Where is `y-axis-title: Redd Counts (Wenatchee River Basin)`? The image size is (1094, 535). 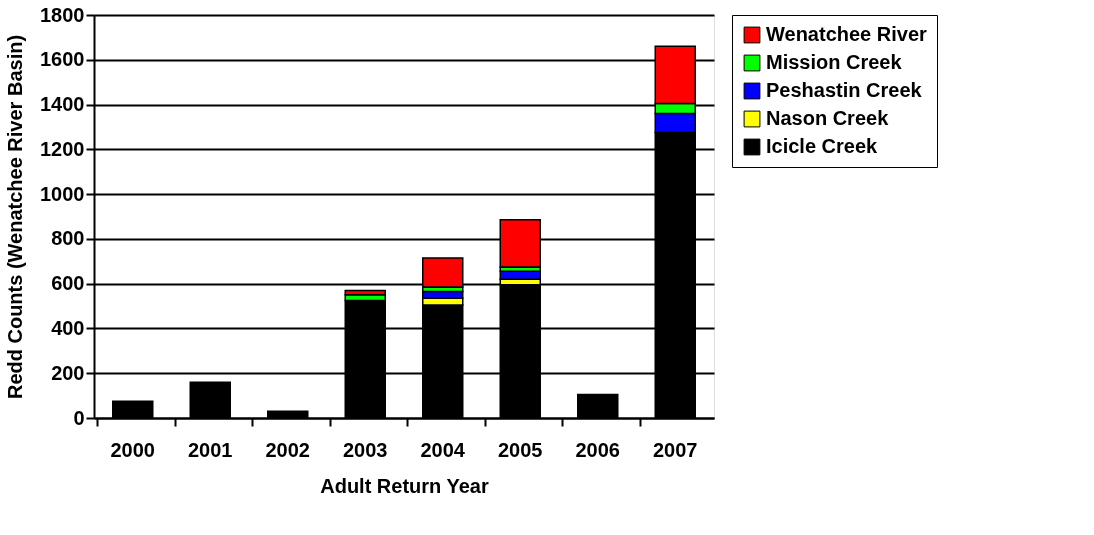
y-axis-title: Redd Counts (Wenatchee River Basin) is located at coordinates (15, 217).